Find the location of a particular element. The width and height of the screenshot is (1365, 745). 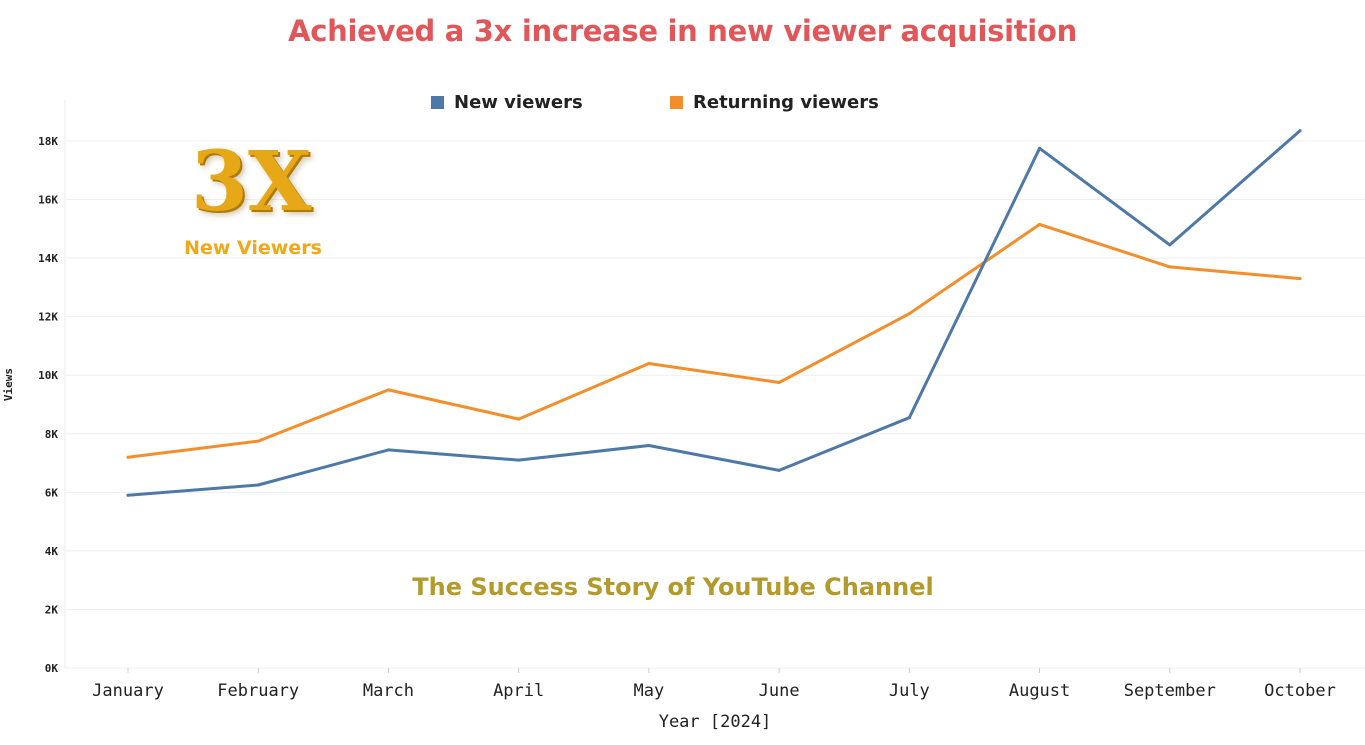

legend-label-new-viewers: New viewers is located at coordinates (518, 102).